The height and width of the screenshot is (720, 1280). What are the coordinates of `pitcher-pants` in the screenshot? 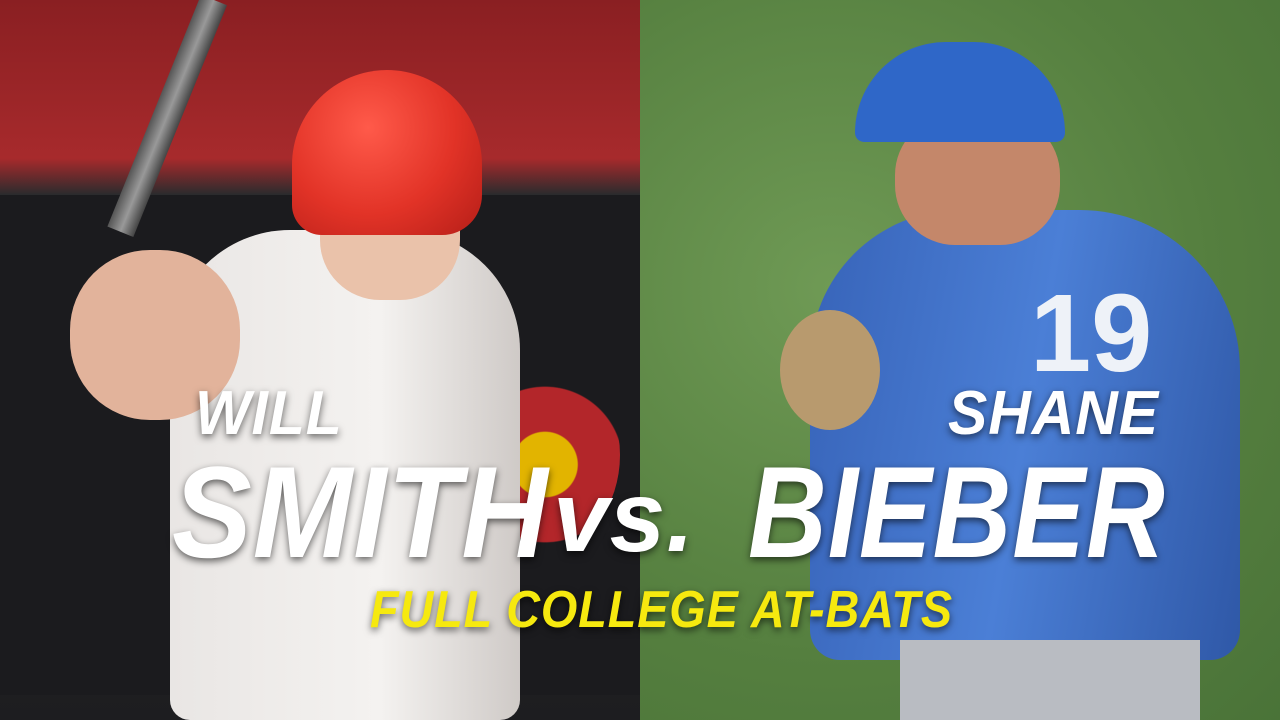 It's located at (1050, 680).